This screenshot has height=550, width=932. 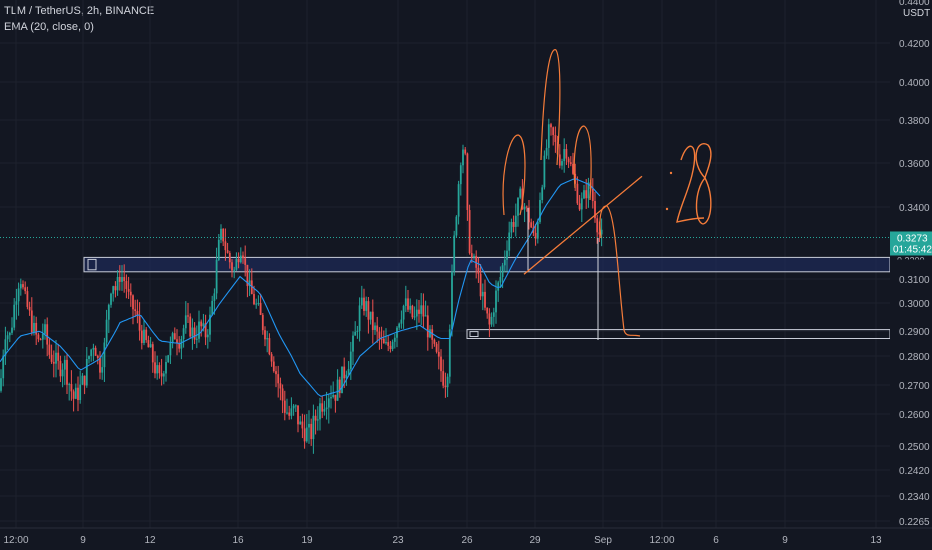 I want to click on resistance-zone-handle, so click(x=92, y=264).